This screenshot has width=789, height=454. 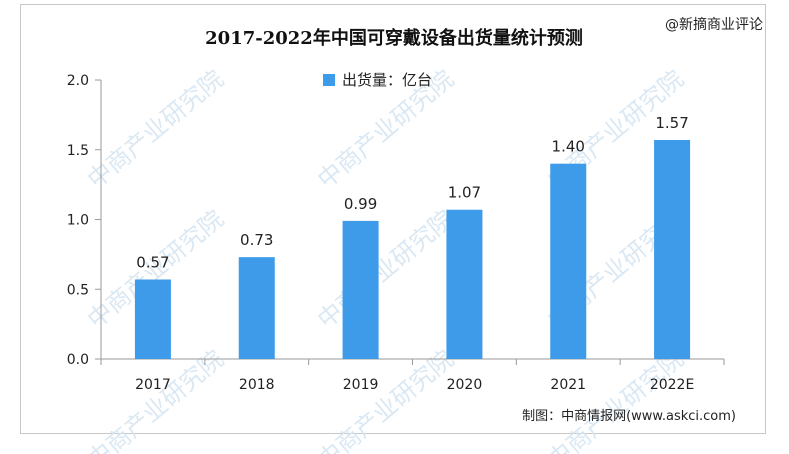 What do you see at coordinates (671, 123) in the screenshot?
I see `bar-value-label: 1.57` at bounding box center [671, 123].